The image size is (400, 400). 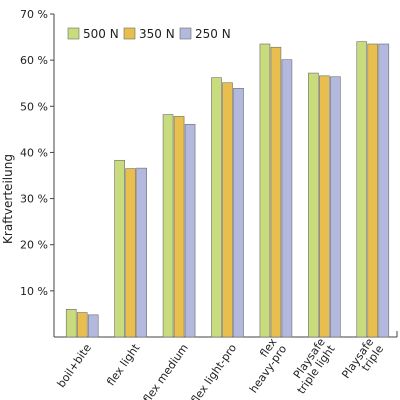 I want to click on category-label: flex light-pro, so click(x=214, y=370).